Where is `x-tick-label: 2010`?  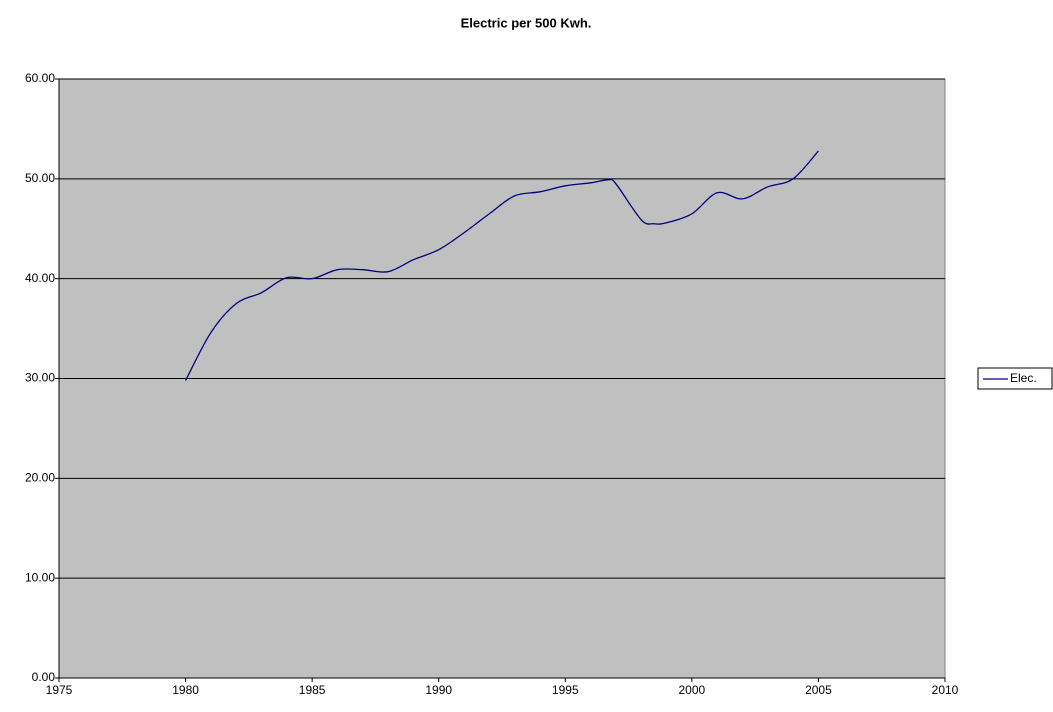 x-tick-label: 2010 is located at coordinates (945, 690).